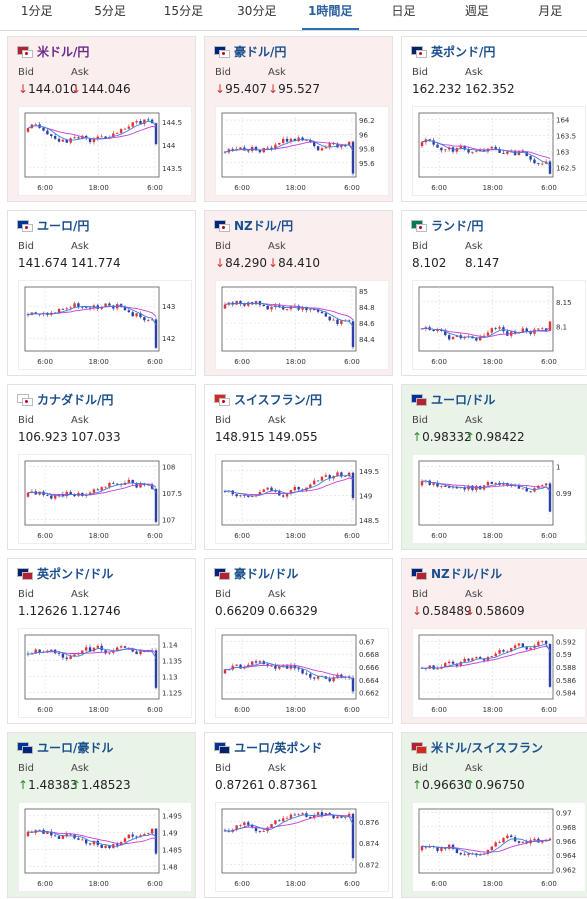  I want to click on mini-chart: 164 163.5 163 162.5 6:00 18:00 6:00, so click(499, 151).